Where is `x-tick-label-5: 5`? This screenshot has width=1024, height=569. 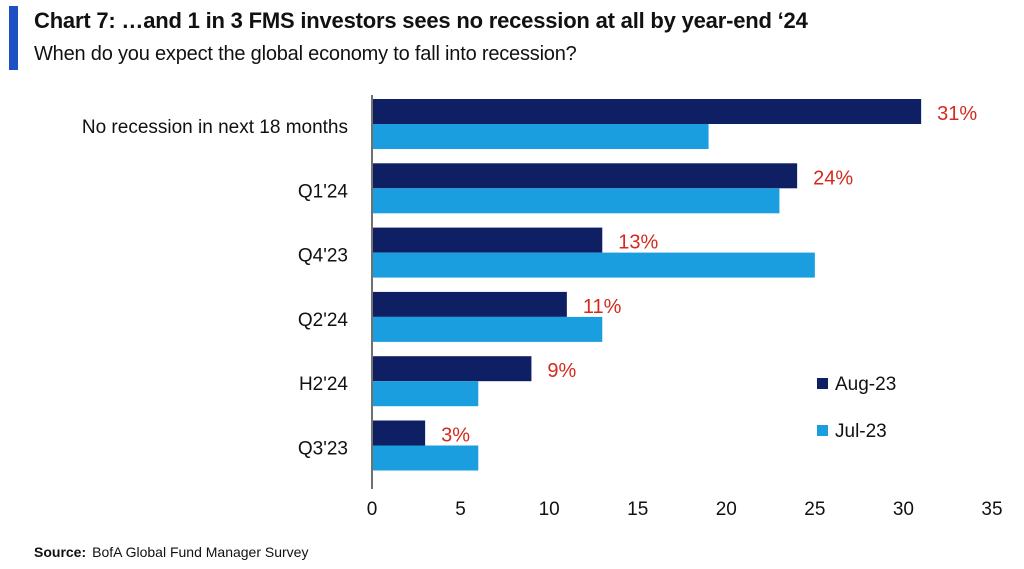 x-tick-label-5: 5 is located at coordinates (460, 509).